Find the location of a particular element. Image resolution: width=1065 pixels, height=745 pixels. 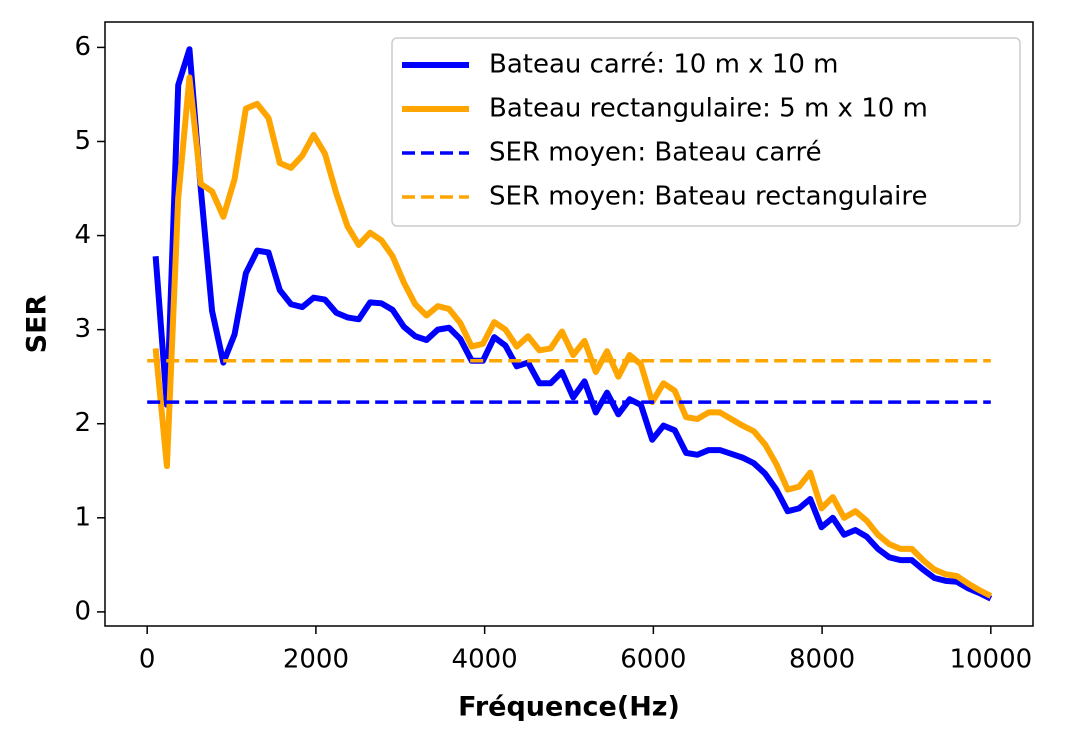

x-tick-label: 2000 is located at coordinates (316, 660).